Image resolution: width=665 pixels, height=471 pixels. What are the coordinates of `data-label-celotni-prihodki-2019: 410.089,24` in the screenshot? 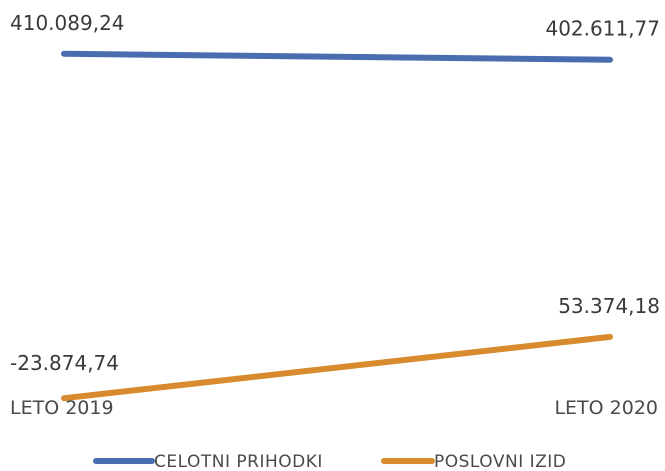 It's located at (67, 23).